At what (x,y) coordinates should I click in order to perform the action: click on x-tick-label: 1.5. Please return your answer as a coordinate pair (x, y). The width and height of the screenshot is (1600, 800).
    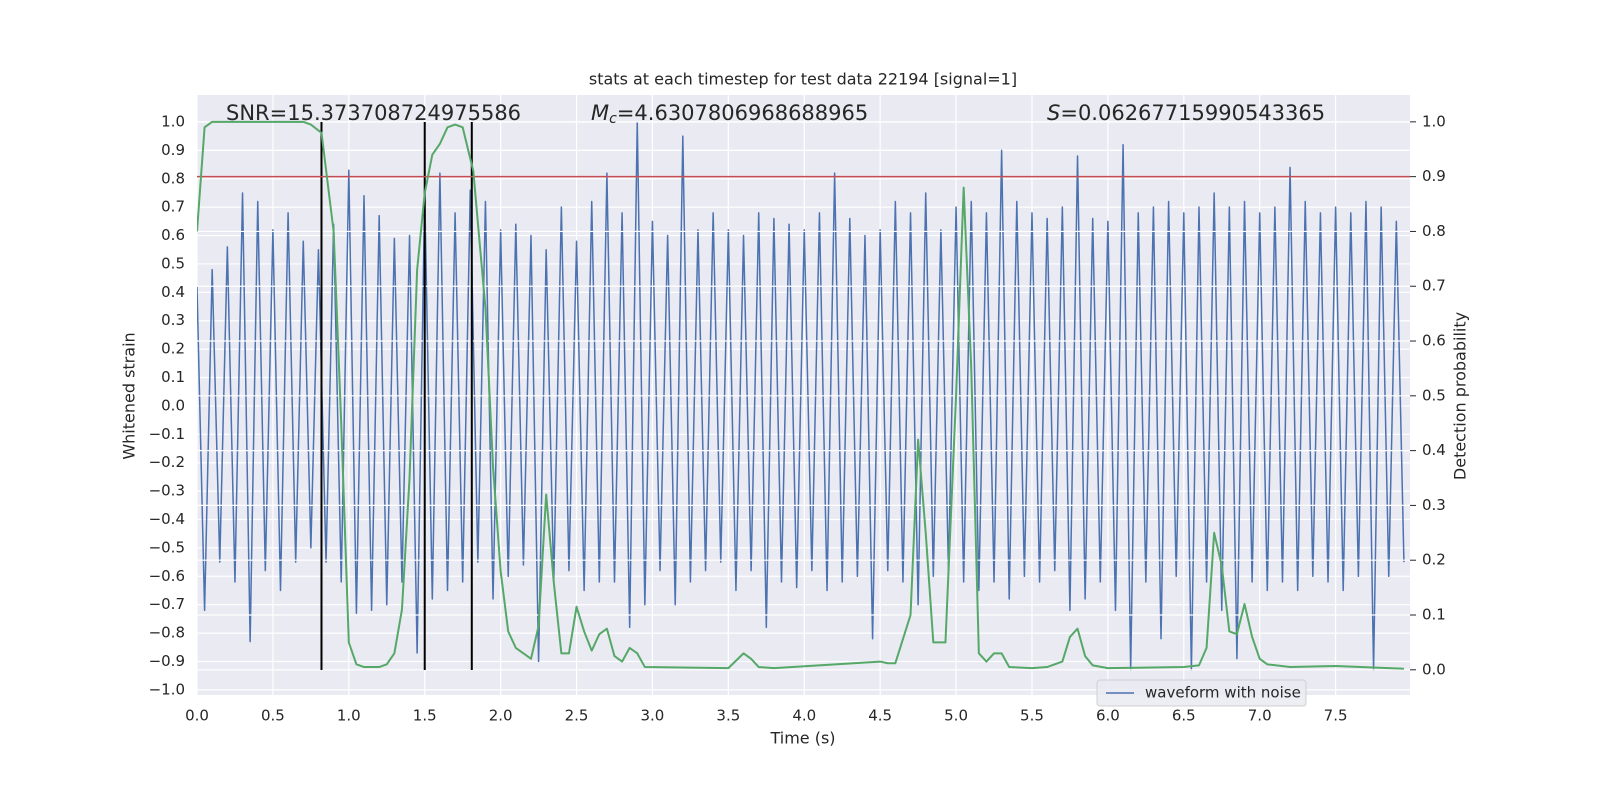
    Looking at the image, I should click on (425, 716).